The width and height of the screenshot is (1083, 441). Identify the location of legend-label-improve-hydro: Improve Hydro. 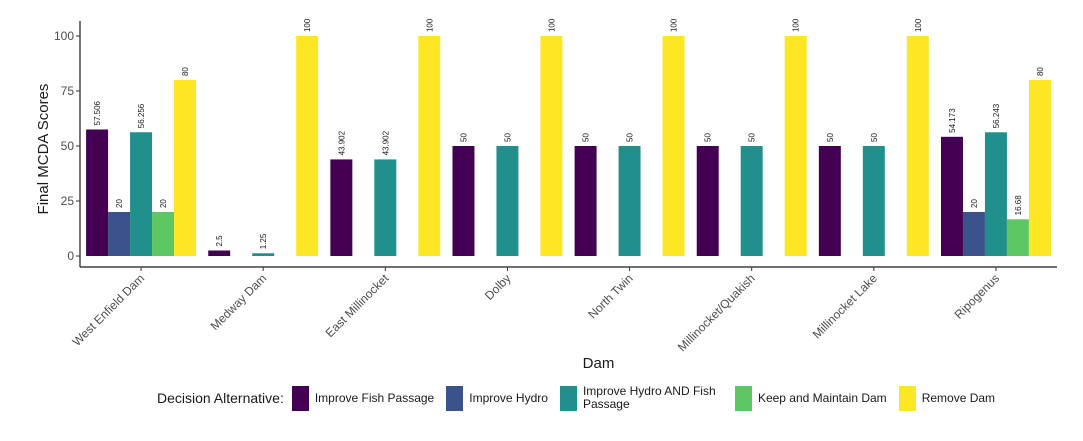
(508, 397).